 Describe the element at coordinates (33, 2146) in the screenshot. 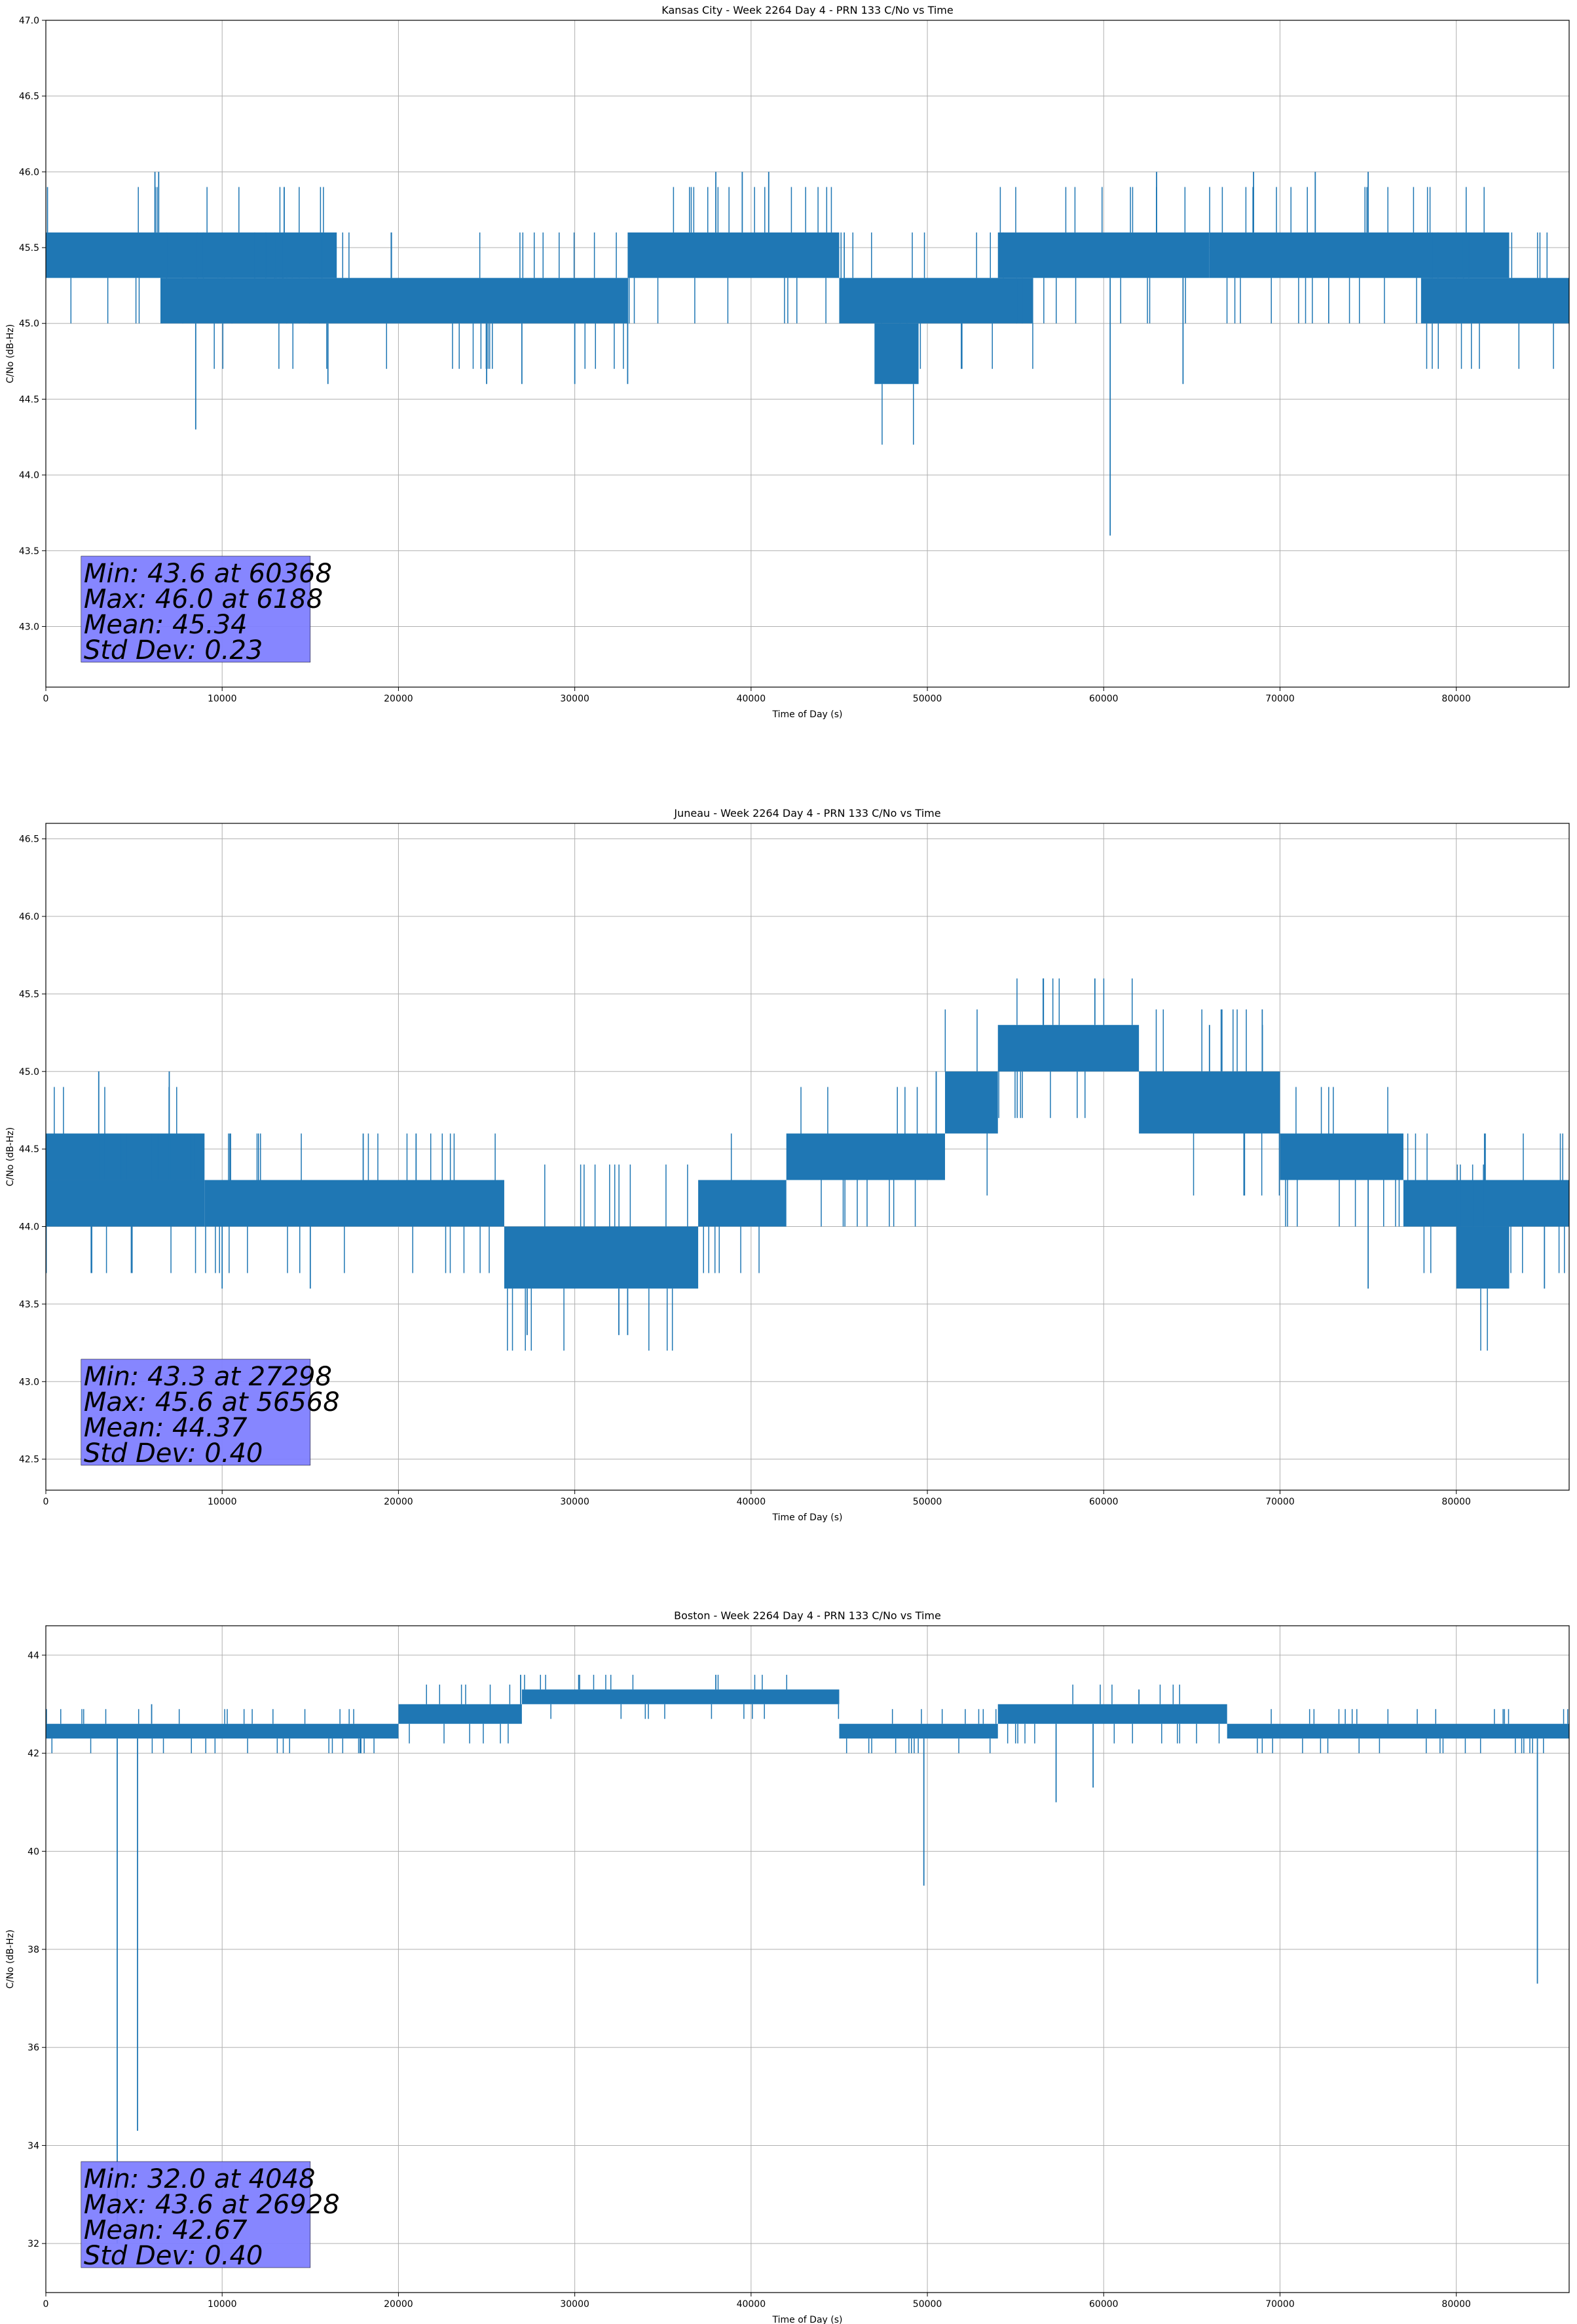

I see `y-tick-label: 34` at that location.